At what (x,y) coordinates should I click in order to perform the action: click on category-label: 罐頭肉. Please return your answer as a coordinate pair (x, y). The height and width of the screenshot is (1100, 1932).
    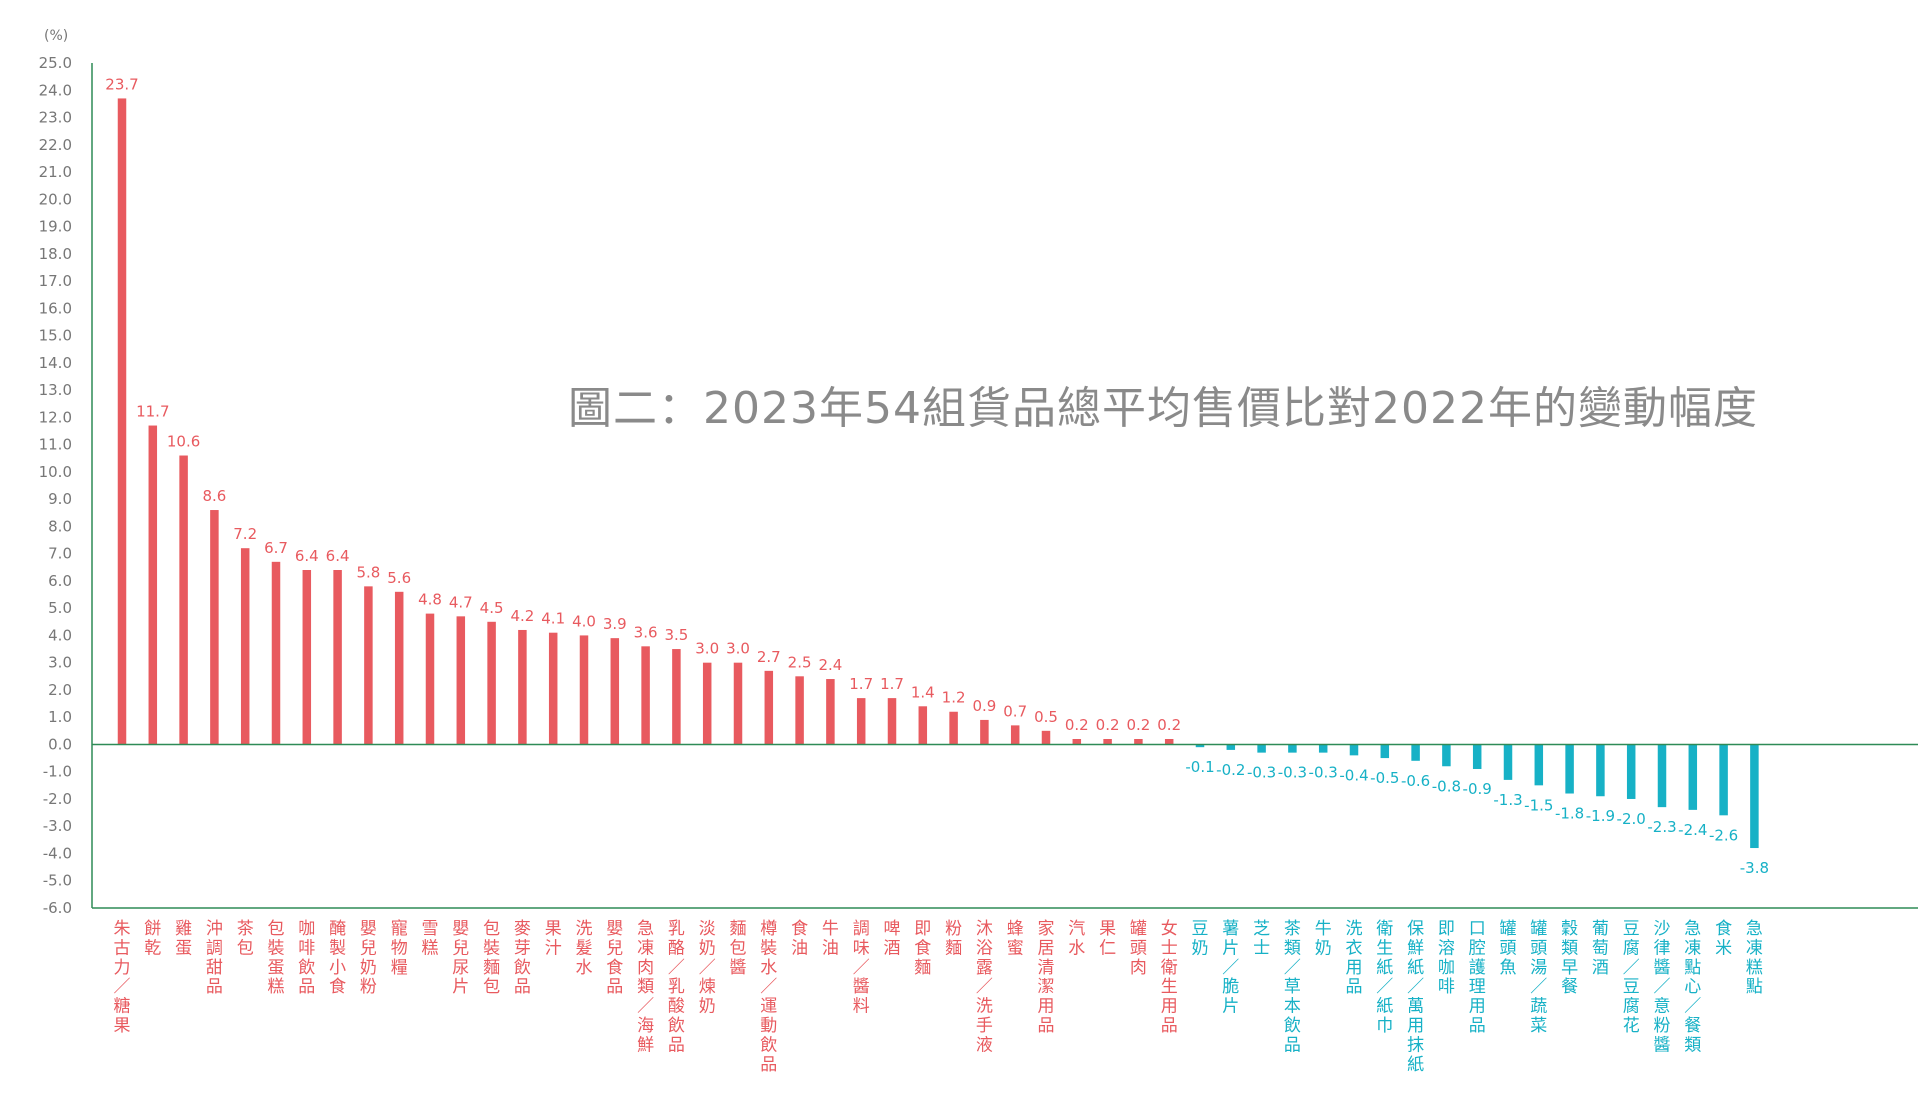
    Looking at the image, I should click on (1138, 948).